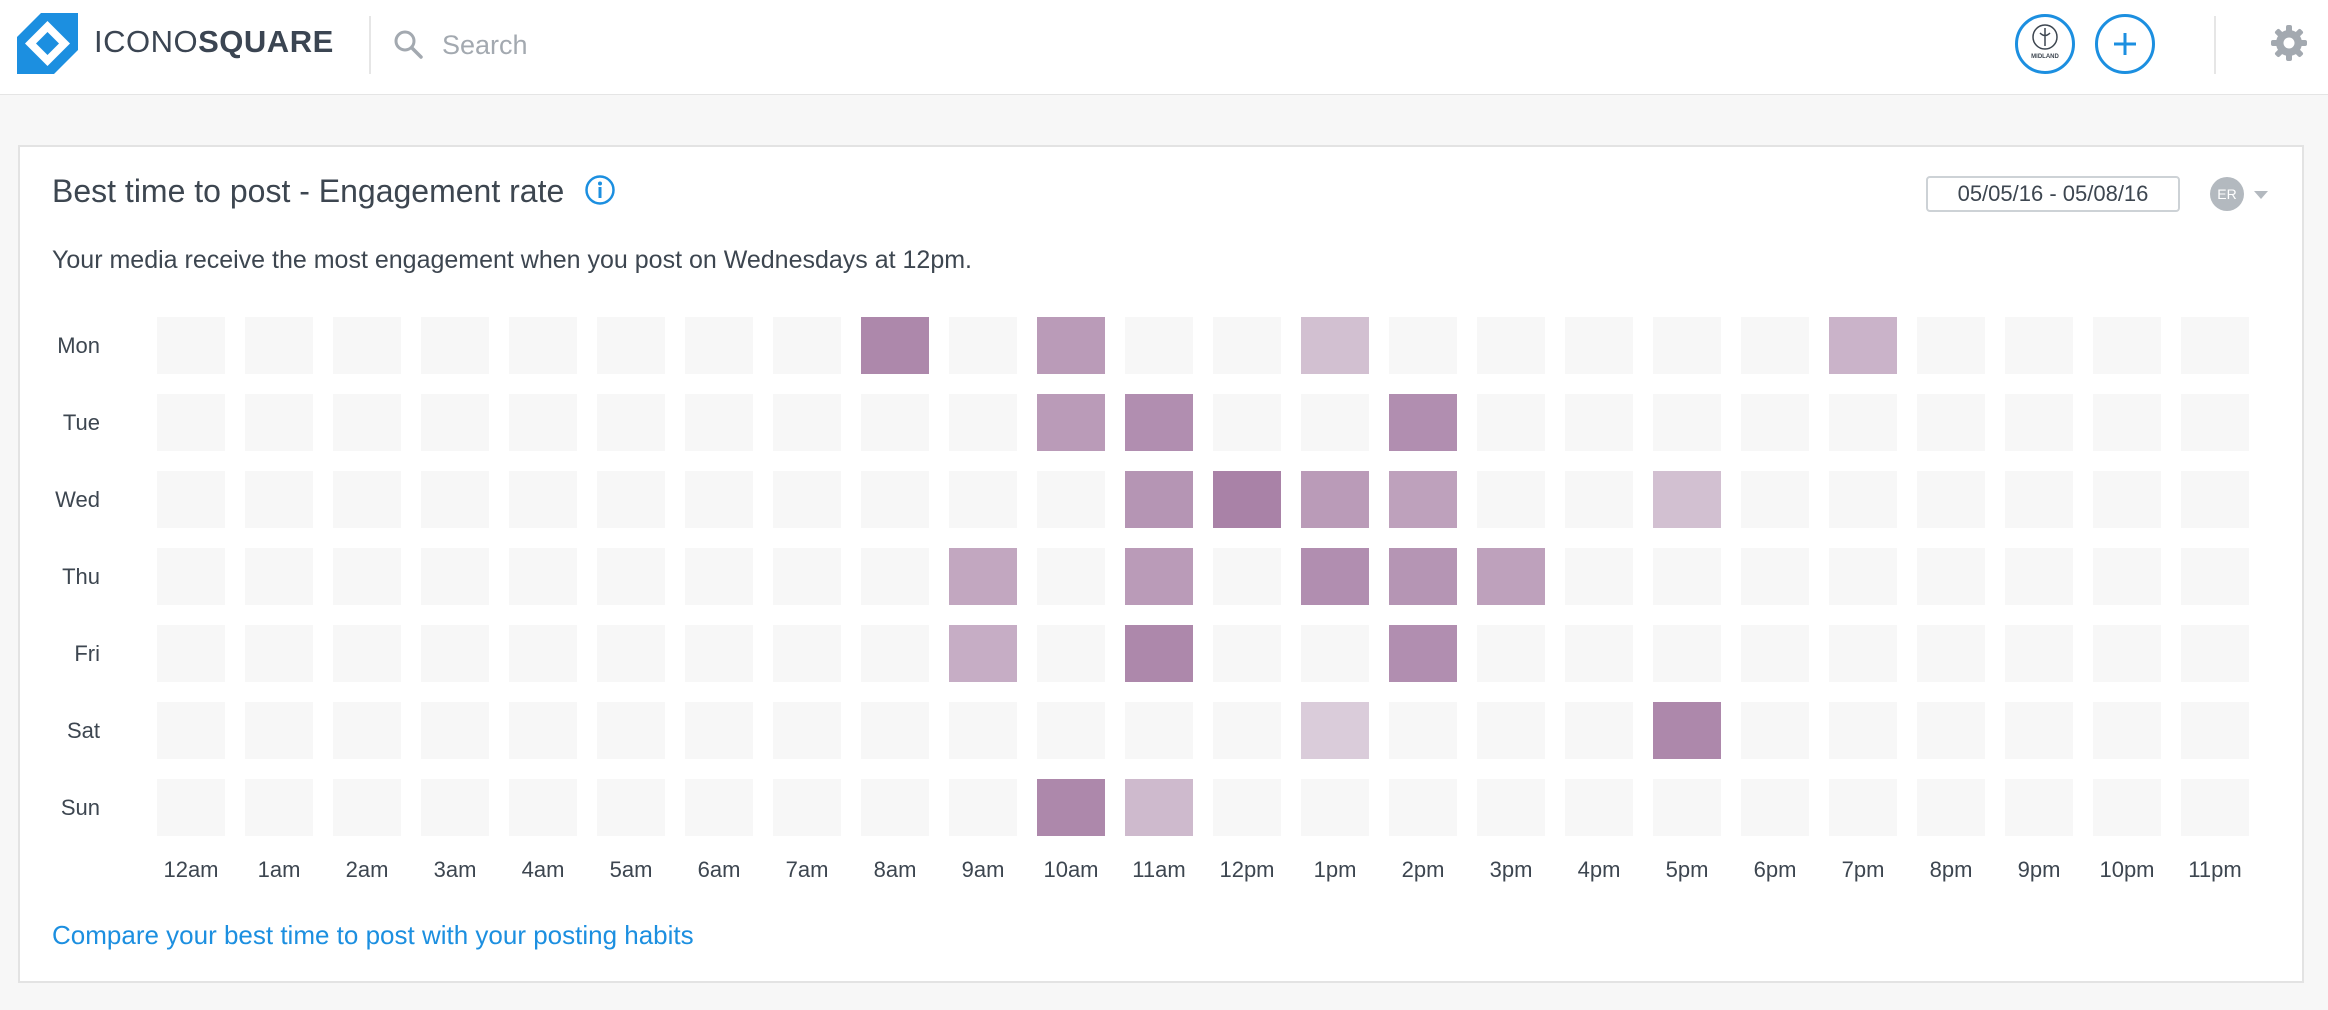 Image resolution: width=2328 pixels, height=1010 pixels. Describe the element at coordinates (1951, 730) in the screenshot. I see `heatmap-cell-sat-8pm` at that location.